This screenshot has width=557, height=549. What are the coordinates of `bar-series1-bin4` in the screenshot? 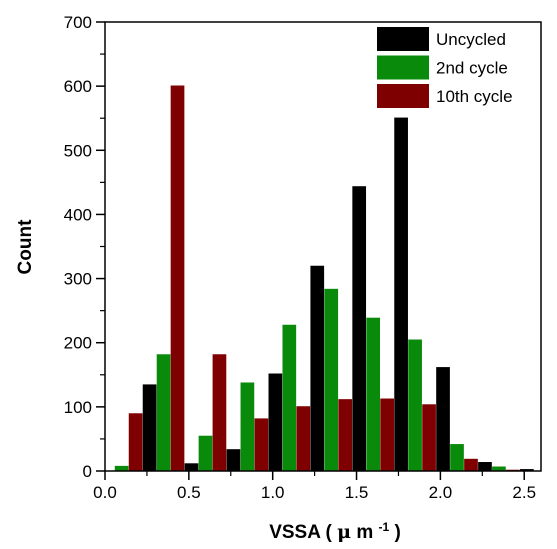 It's located at (233, 460).